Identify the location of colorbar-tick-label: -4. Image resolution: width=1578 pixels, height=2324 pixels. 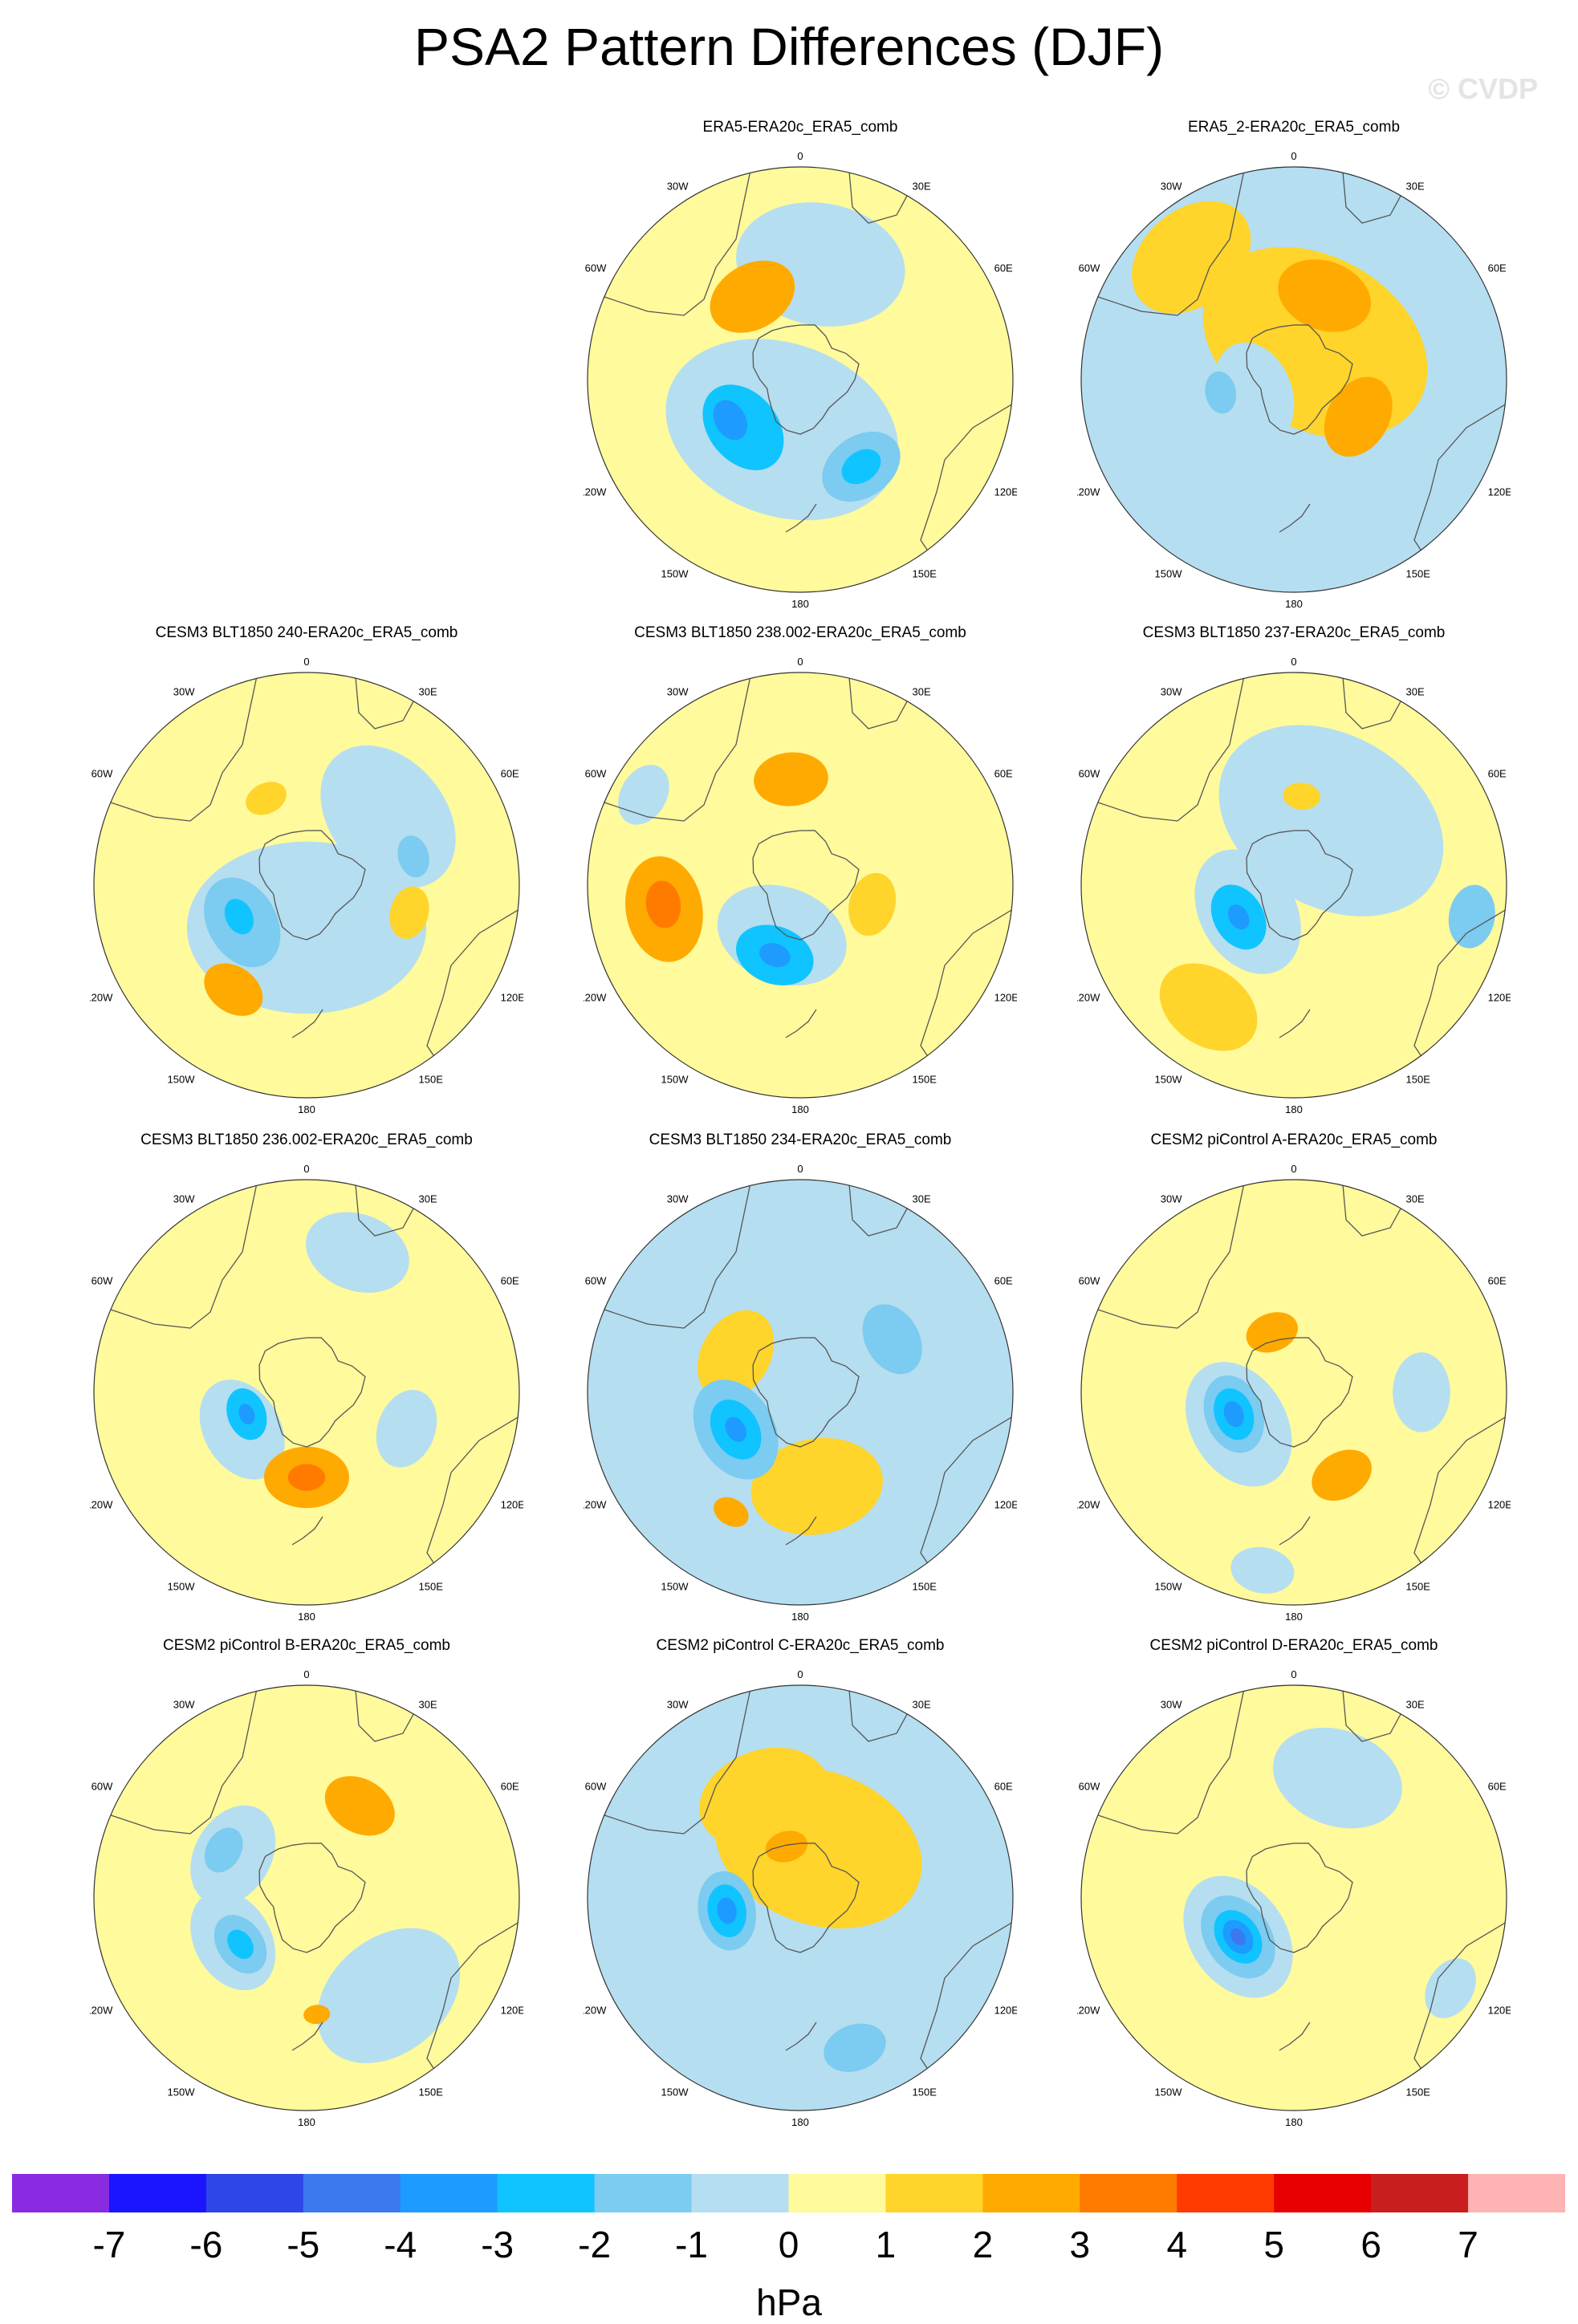
(400, 2244).